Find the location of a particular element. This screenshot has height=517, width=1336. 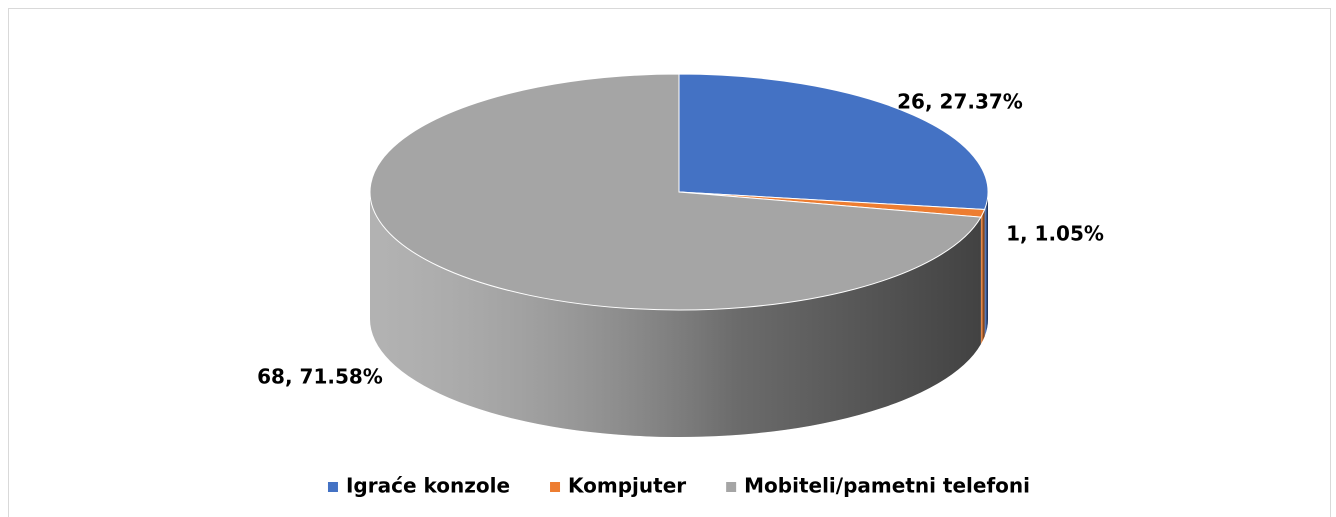

data-label: 1, 1.05% is located at coordinates (1055, 234).